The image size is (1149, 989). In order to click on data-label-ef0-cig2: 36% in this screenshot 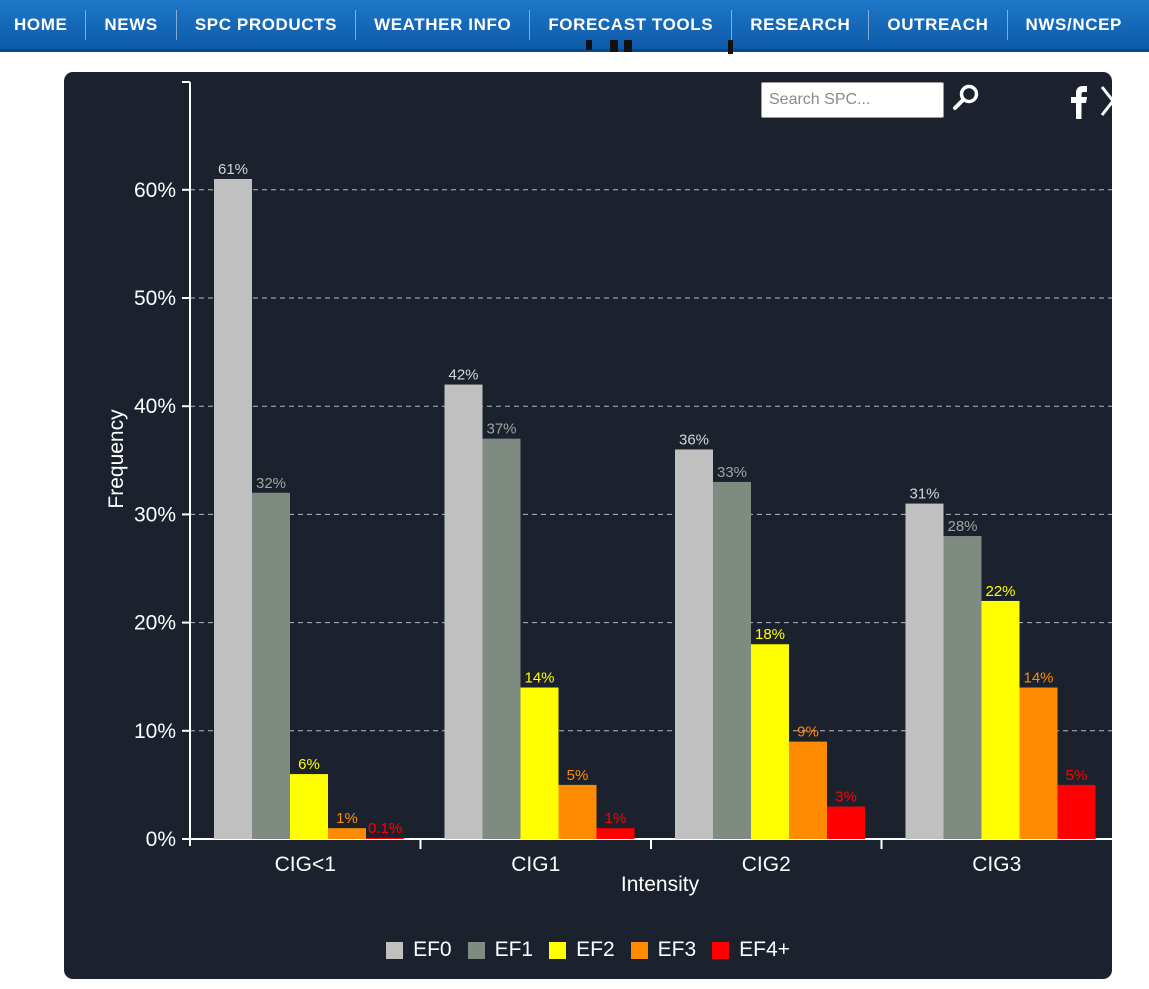, I will do `click(694, 439)`.